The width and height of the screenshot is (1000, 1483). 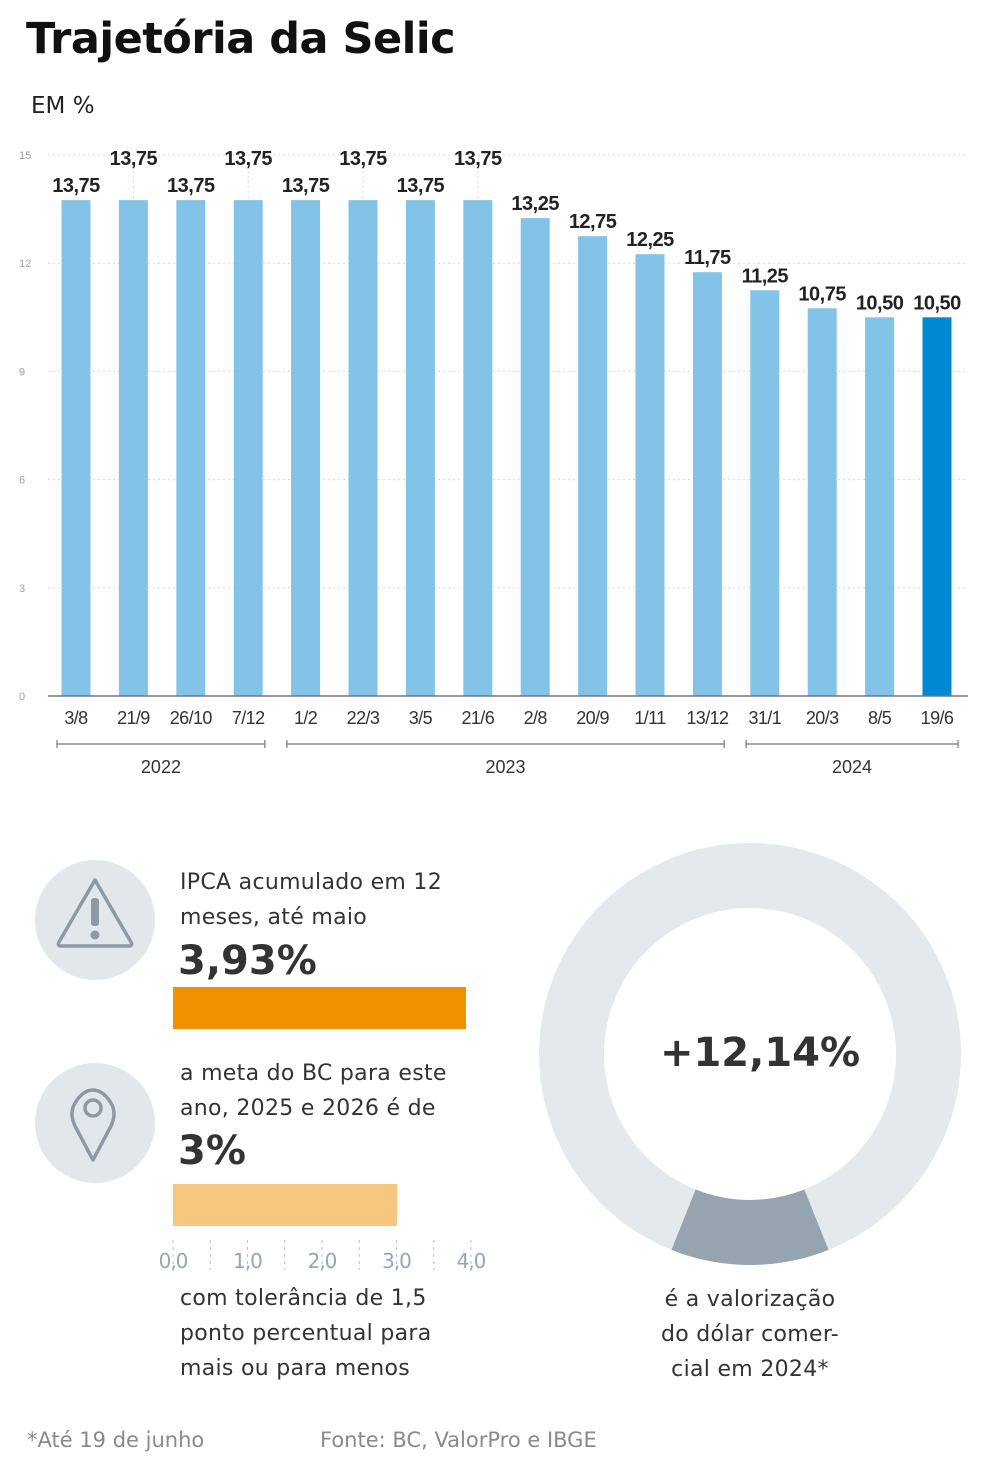 I want to click on x-tick-label: 3/8, so click(x=76, y=718).